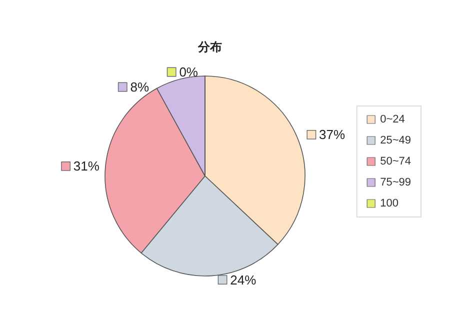  What do you see at coordinates (209, 47) in the screenshot?
I see `chart-title: 分布` at bounding box center [209, 47].